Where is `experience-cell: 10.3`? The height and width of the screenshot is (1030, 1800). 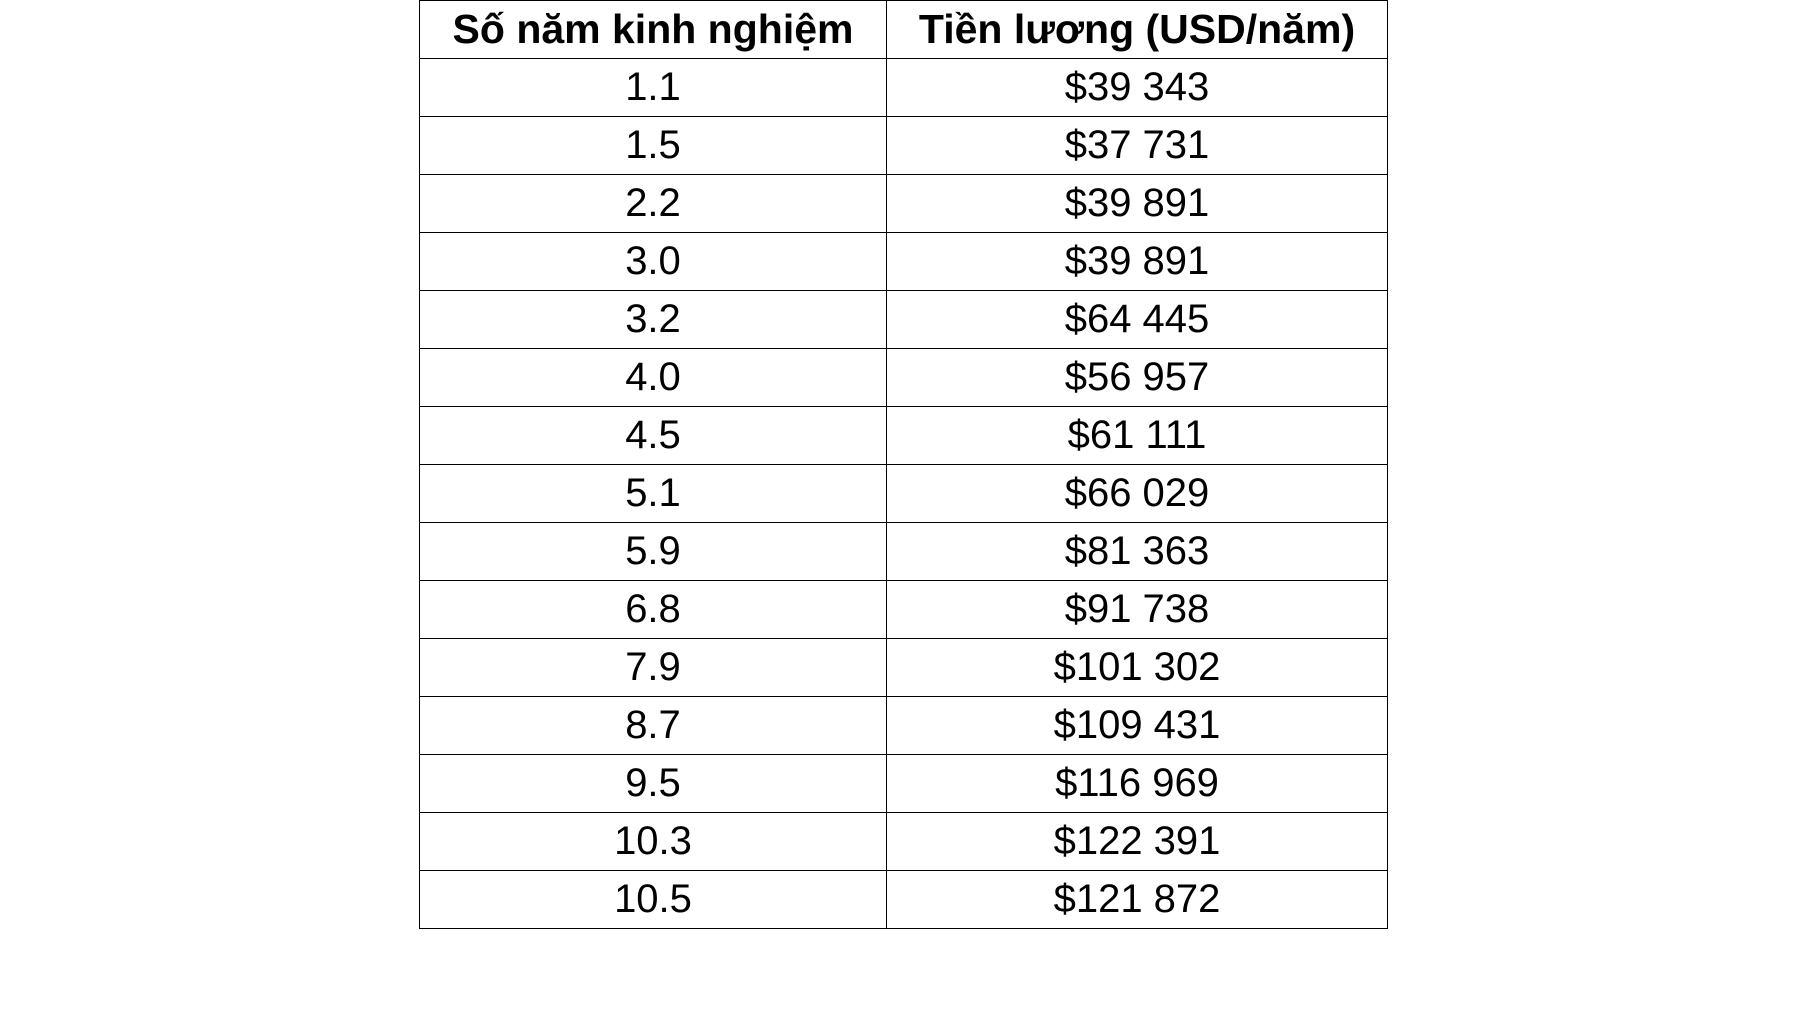 experience-cell: 10.3 is located at coordinates (653, 841).